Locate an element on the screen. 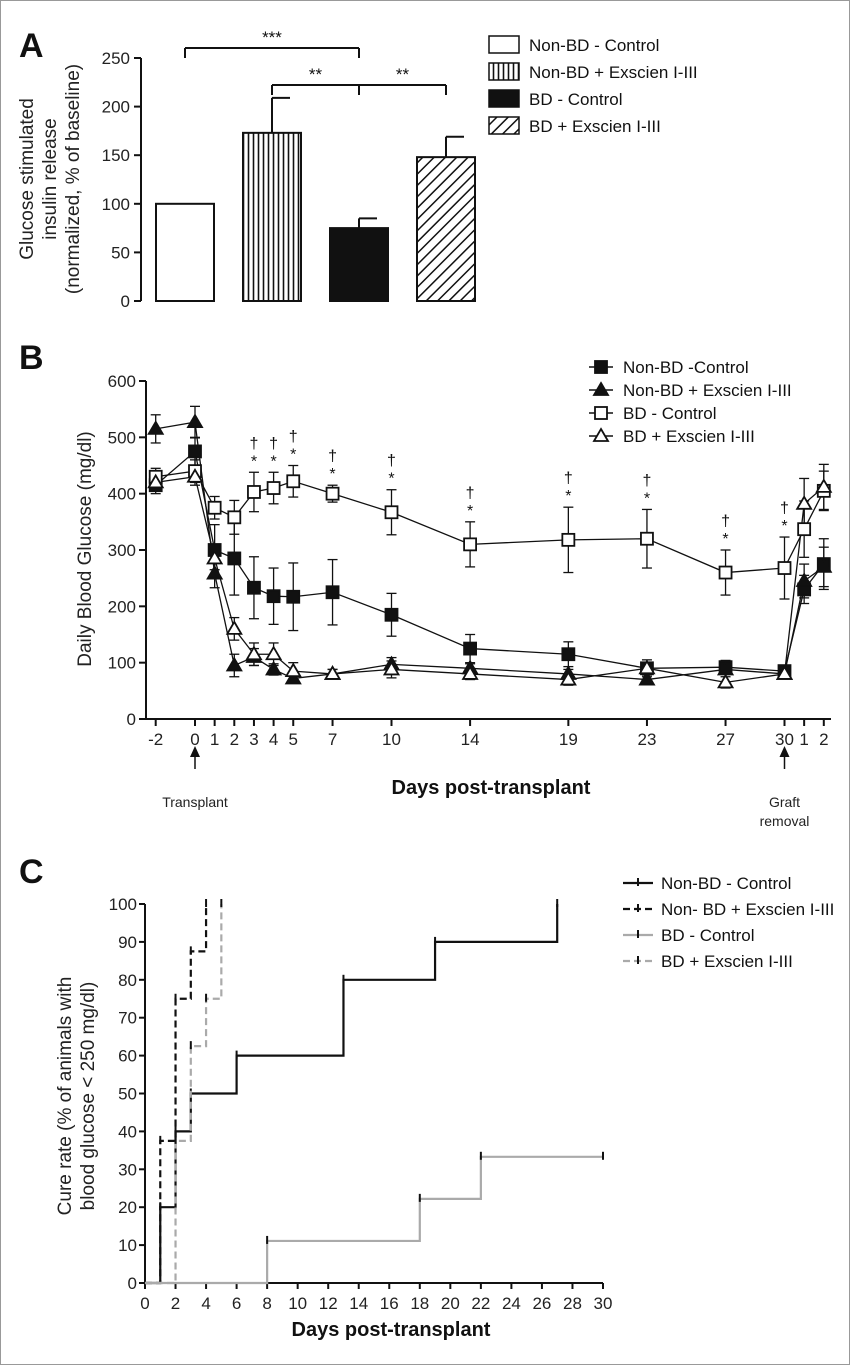 This screenshot has width=850, height=1365. c-x-tick-label: 16 is located at coordinates (389, 1303).